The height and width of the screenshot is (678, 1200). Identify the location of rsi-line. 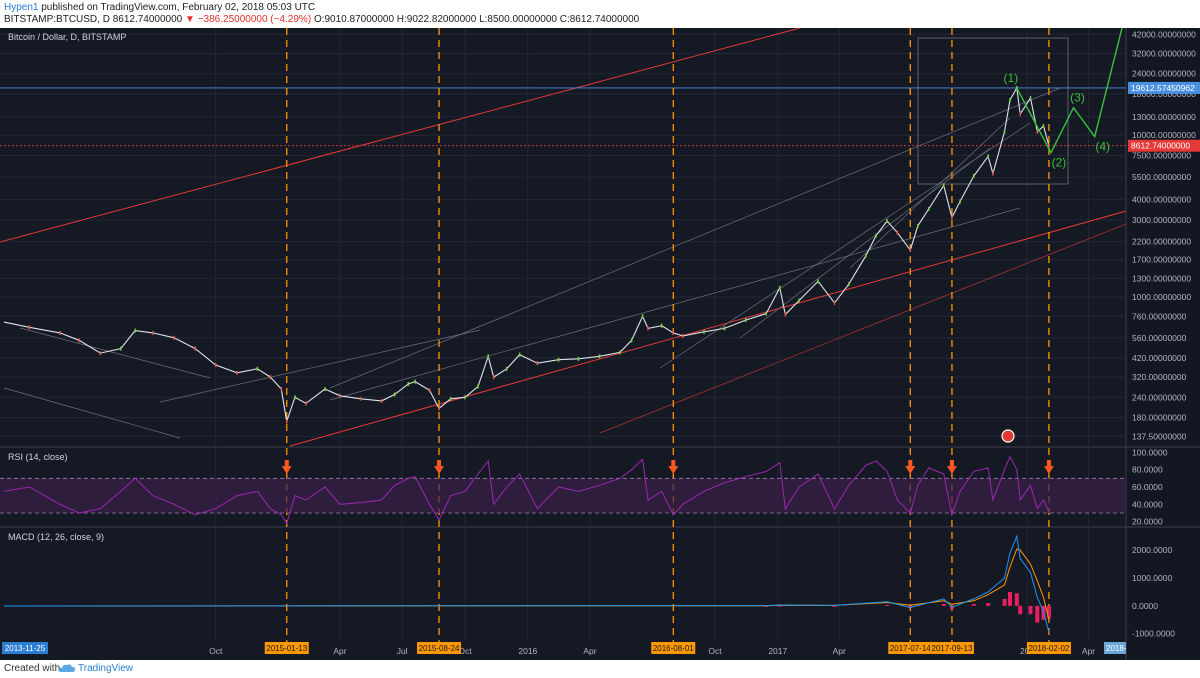
(526, 490).